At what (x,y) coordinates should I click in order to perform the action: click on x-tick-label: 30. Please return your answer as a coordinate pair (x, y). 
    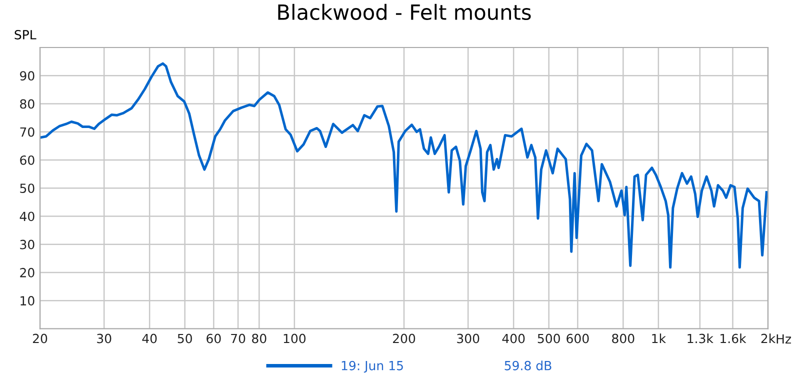
    Looking at the image, I should click on (104, 339).